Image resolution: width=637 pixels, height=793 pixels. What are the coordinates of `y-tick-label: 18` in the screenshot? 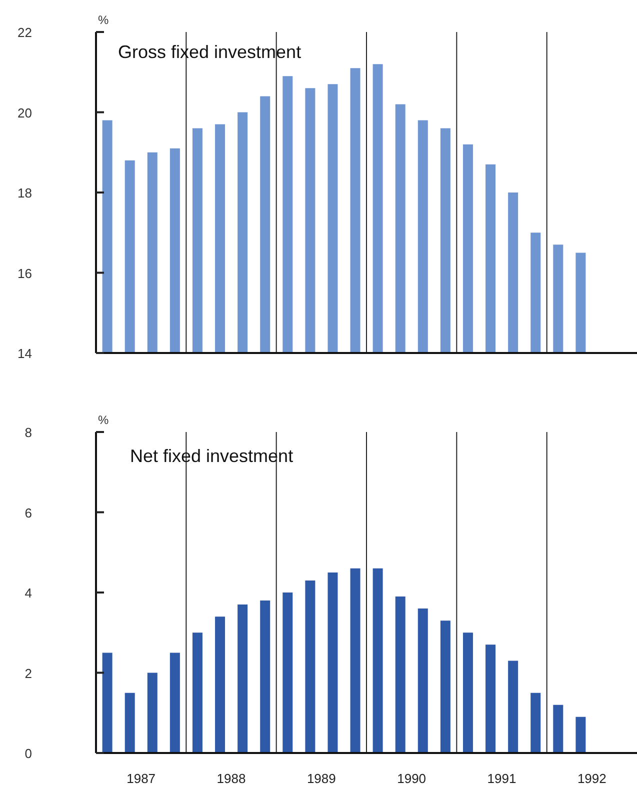 It's located at (25, 193).